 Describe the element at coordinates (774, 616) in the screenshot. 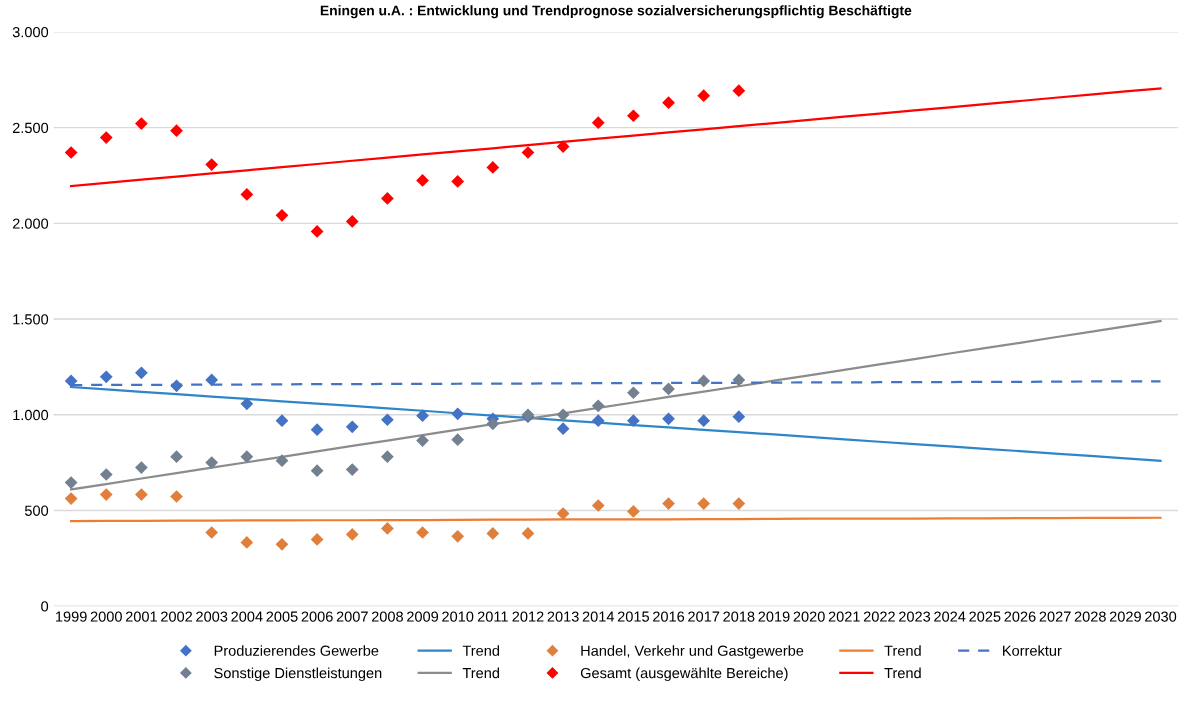

I see `x-tick-label: 2019` at that location.